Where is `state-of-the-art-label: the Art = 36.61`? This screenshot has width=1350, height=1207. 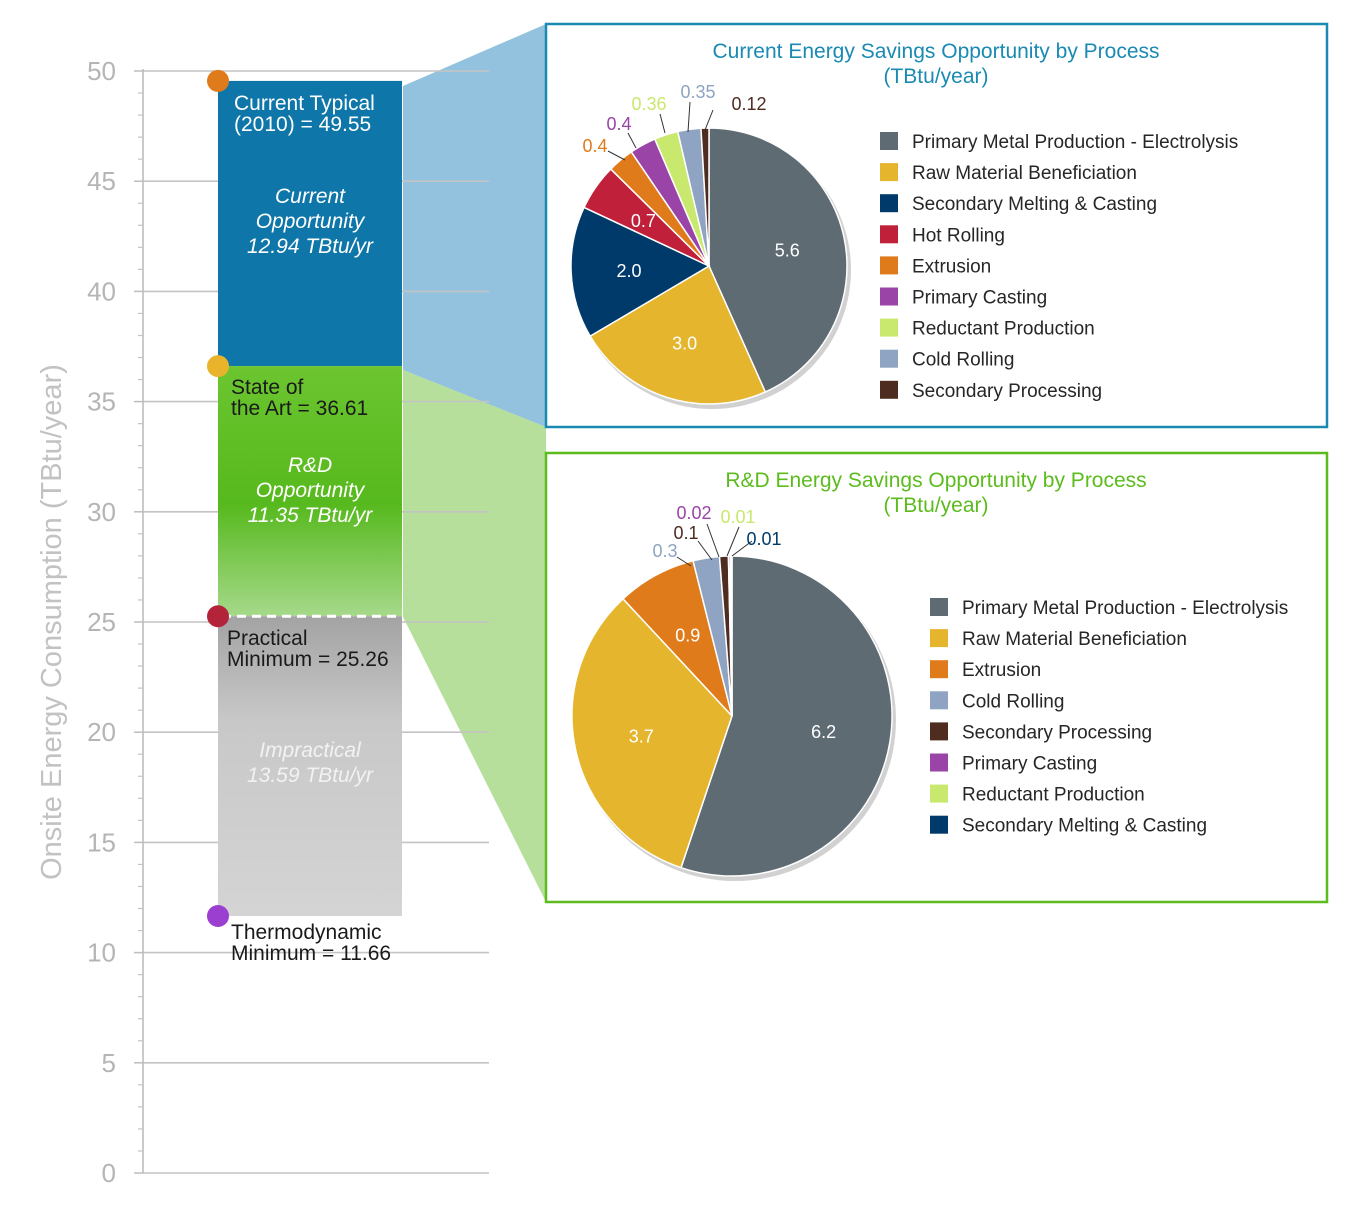 state-of-the-art-label: the Art = 36.61 is located at coordinates (299, 408).